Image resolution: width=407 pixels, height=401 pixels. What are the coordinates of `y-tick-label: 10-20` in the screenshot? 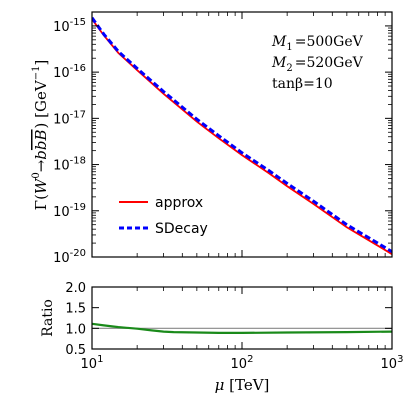 It's located at (69, 257).